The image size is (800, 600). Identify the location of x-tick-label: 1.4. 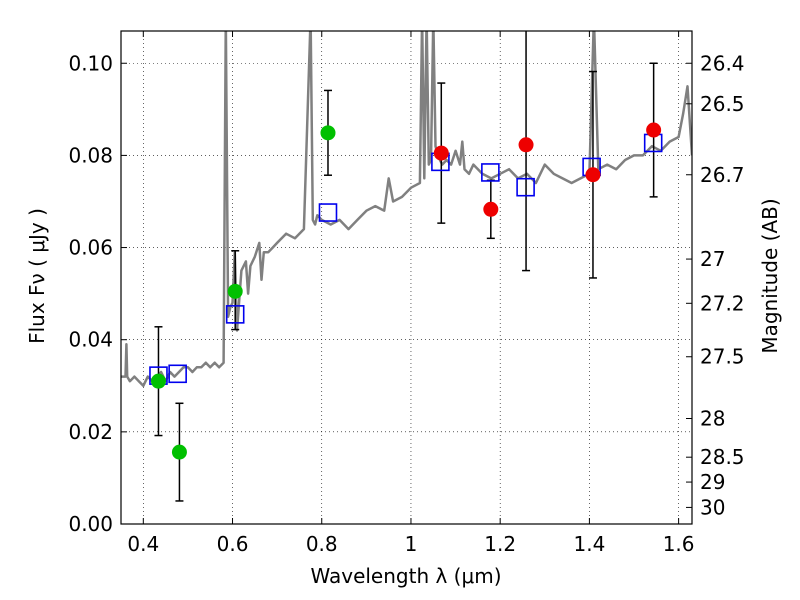
(589, 544).